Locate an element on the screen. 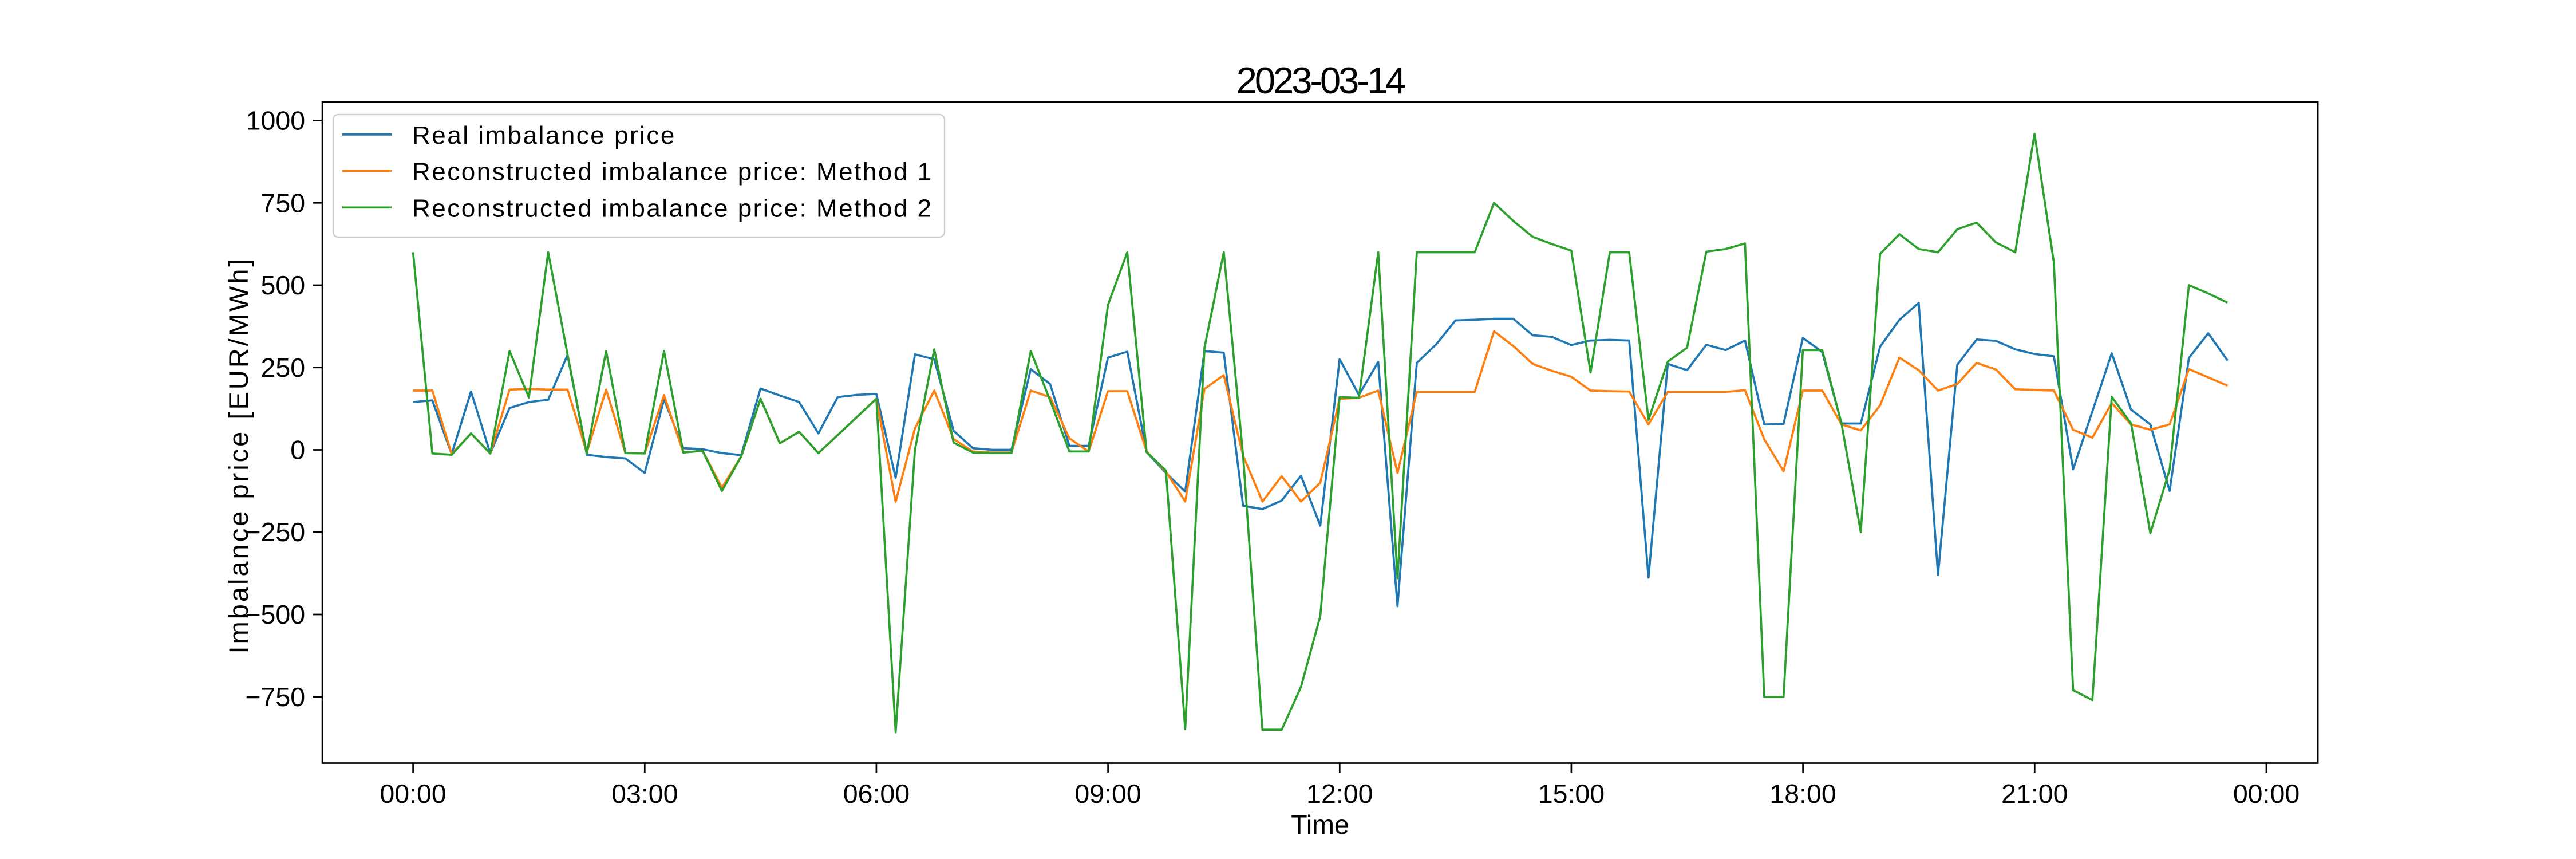 This screenshot has width=2576, height=859. svg-text: Imbalance price [EUR/MWh] is located at coordinates (238, 455).